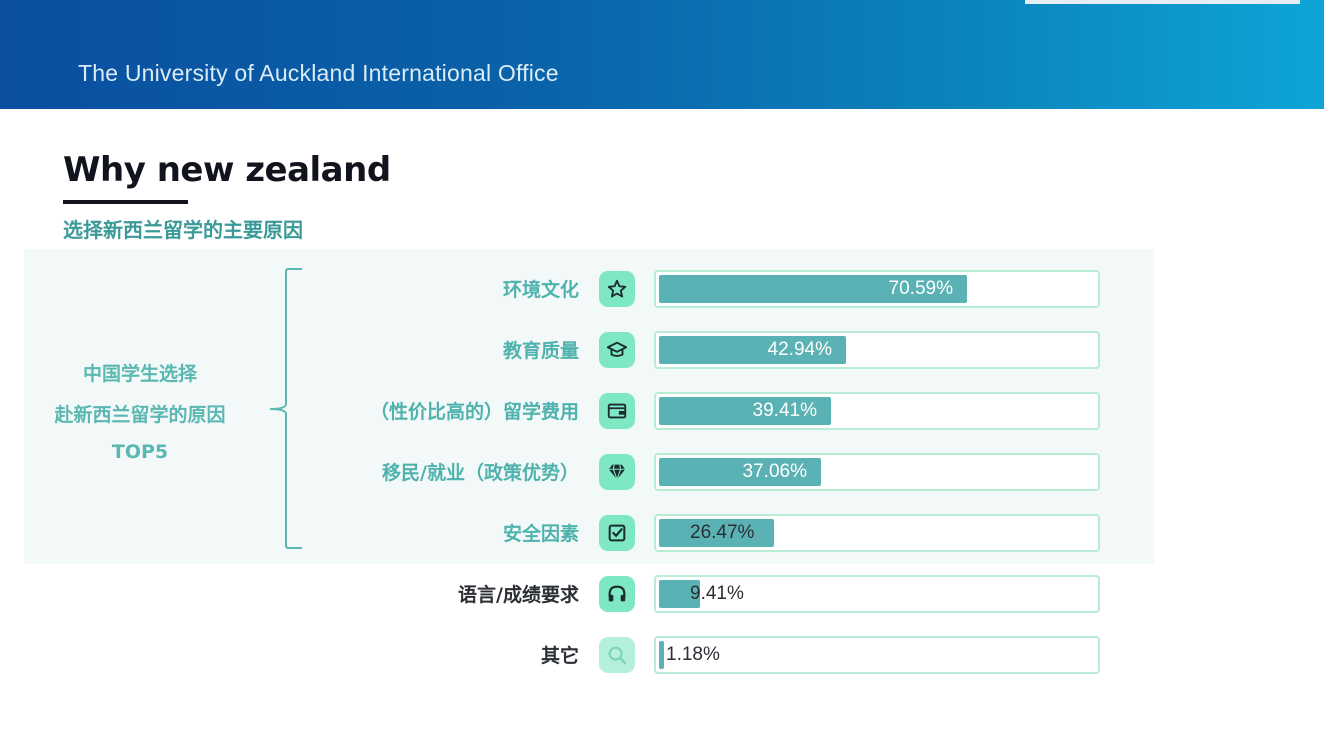 The height and width of the screenshot is (741, 1324). I want to click on category-label: 其它, so click(559, 656).